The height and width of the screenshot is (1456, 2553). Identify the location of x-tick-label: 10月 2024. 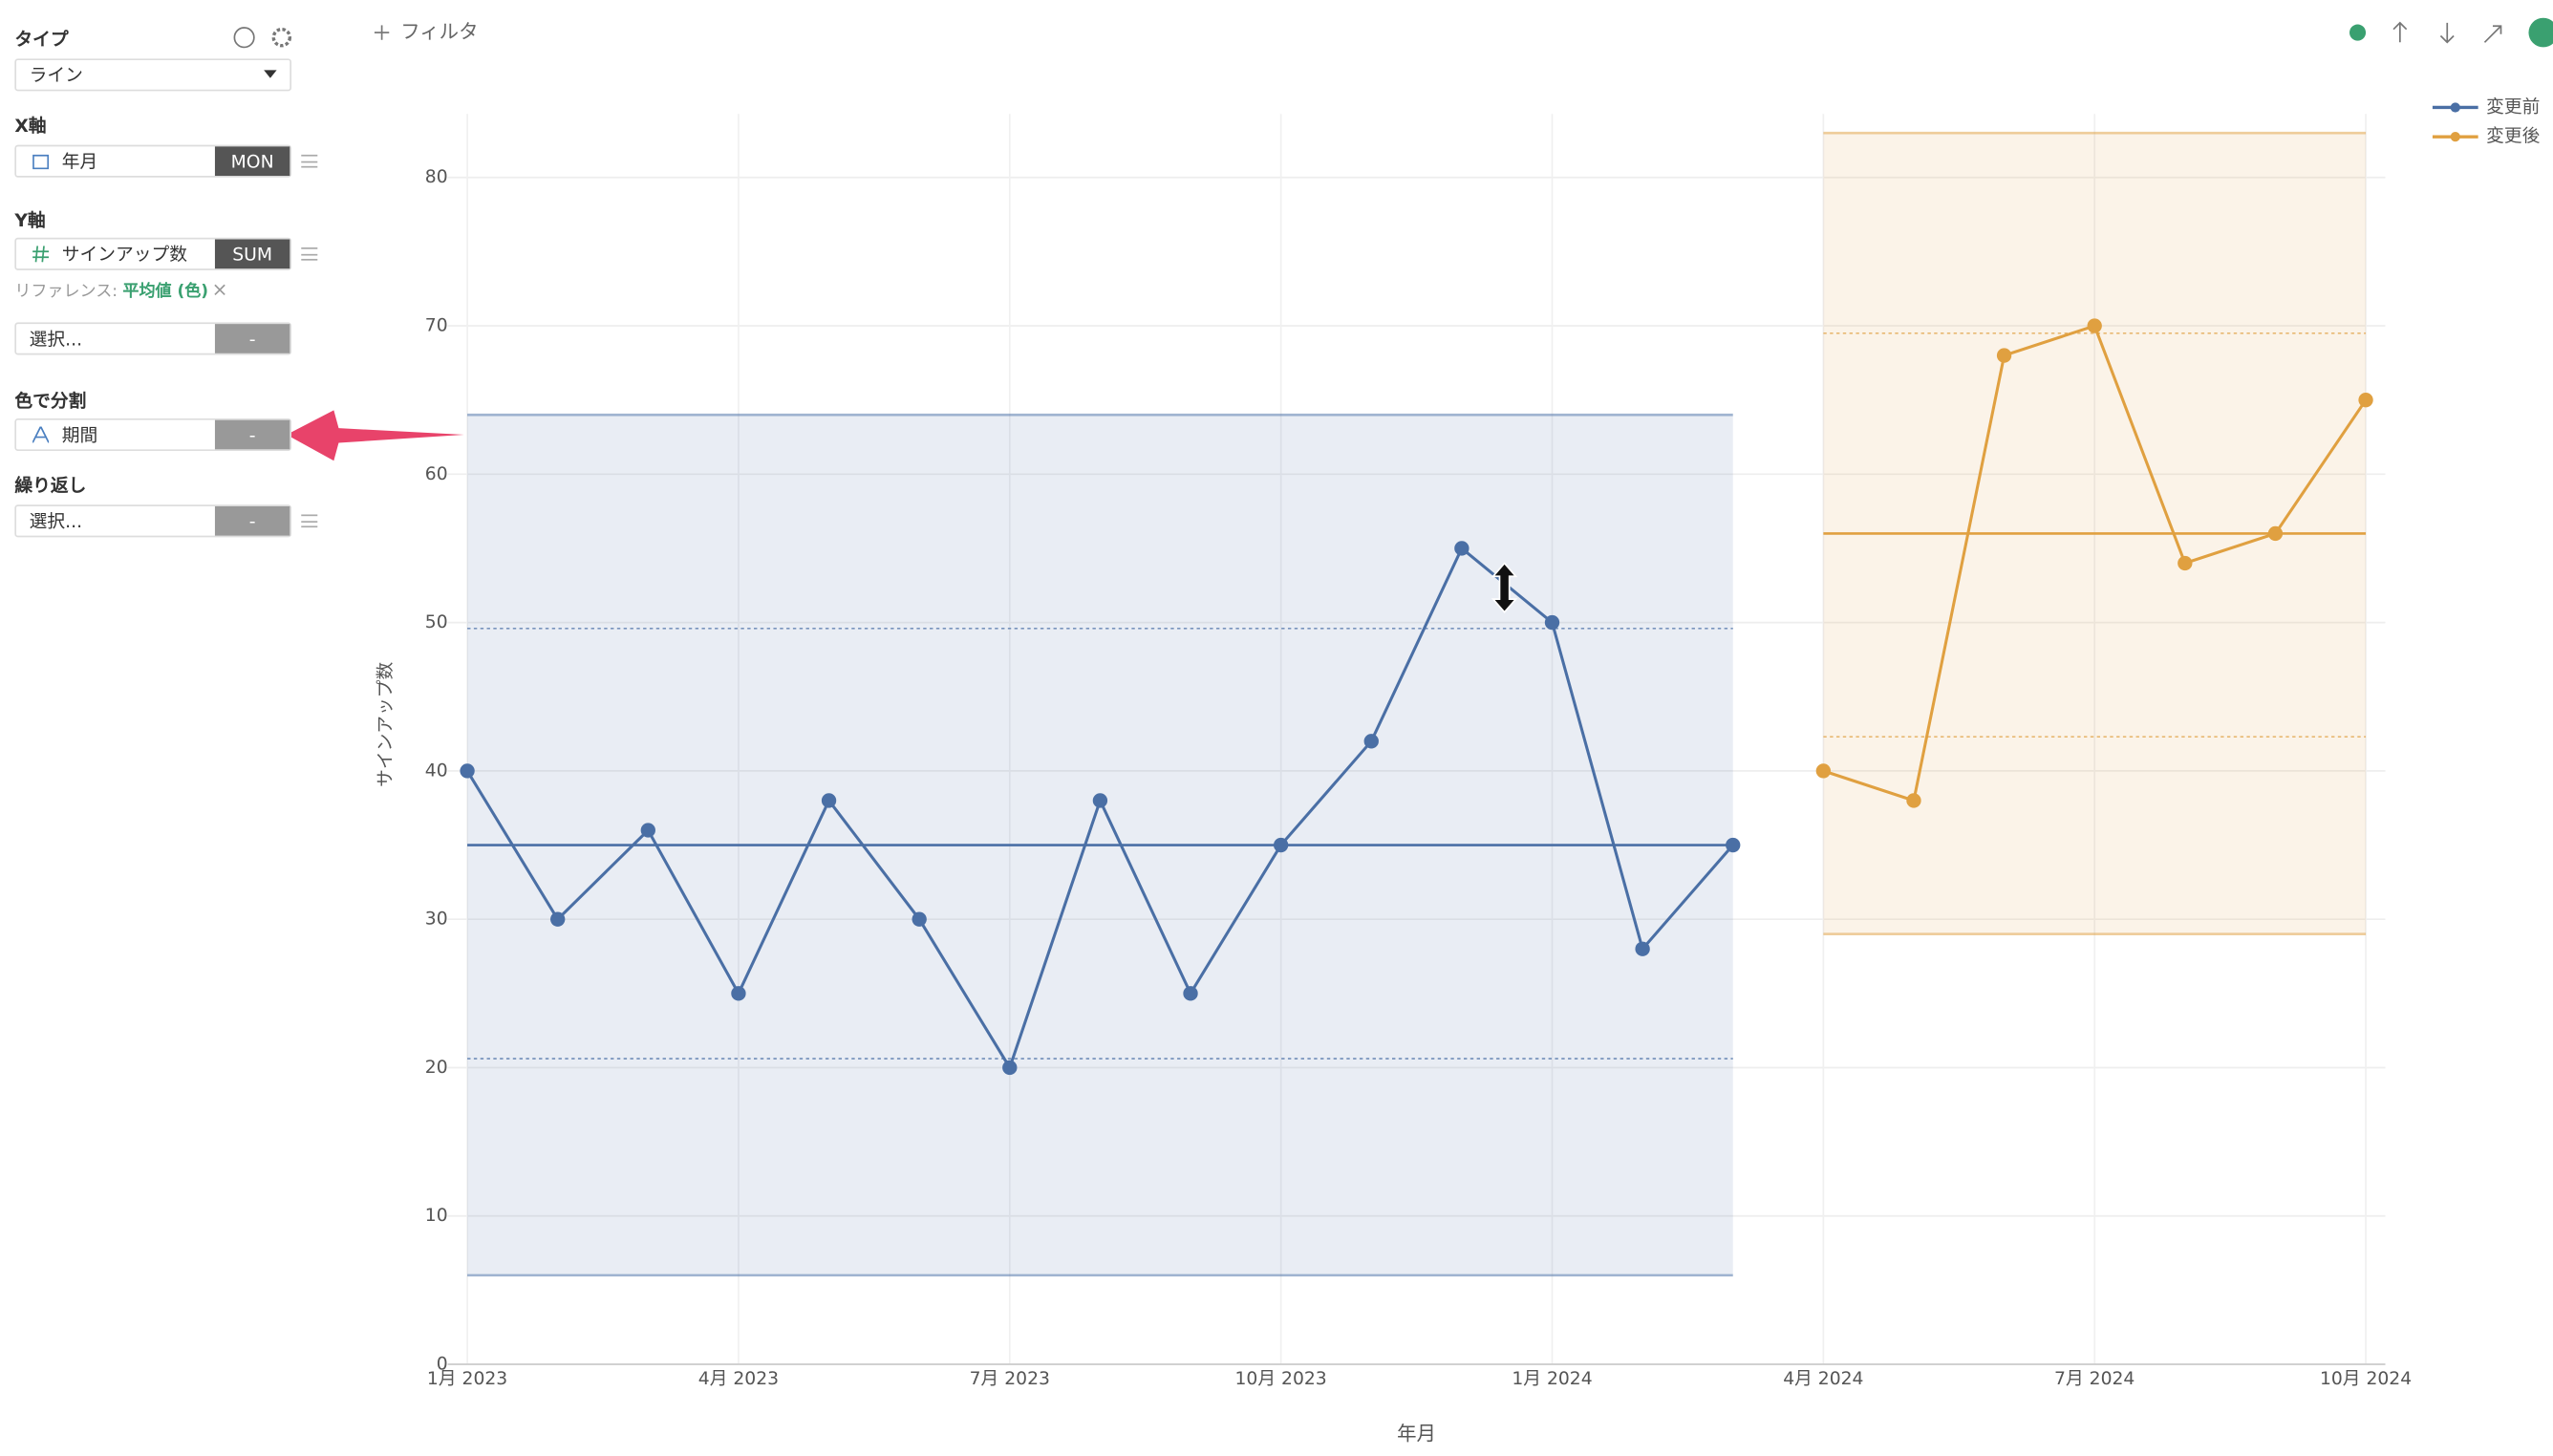
(2366, 1379).